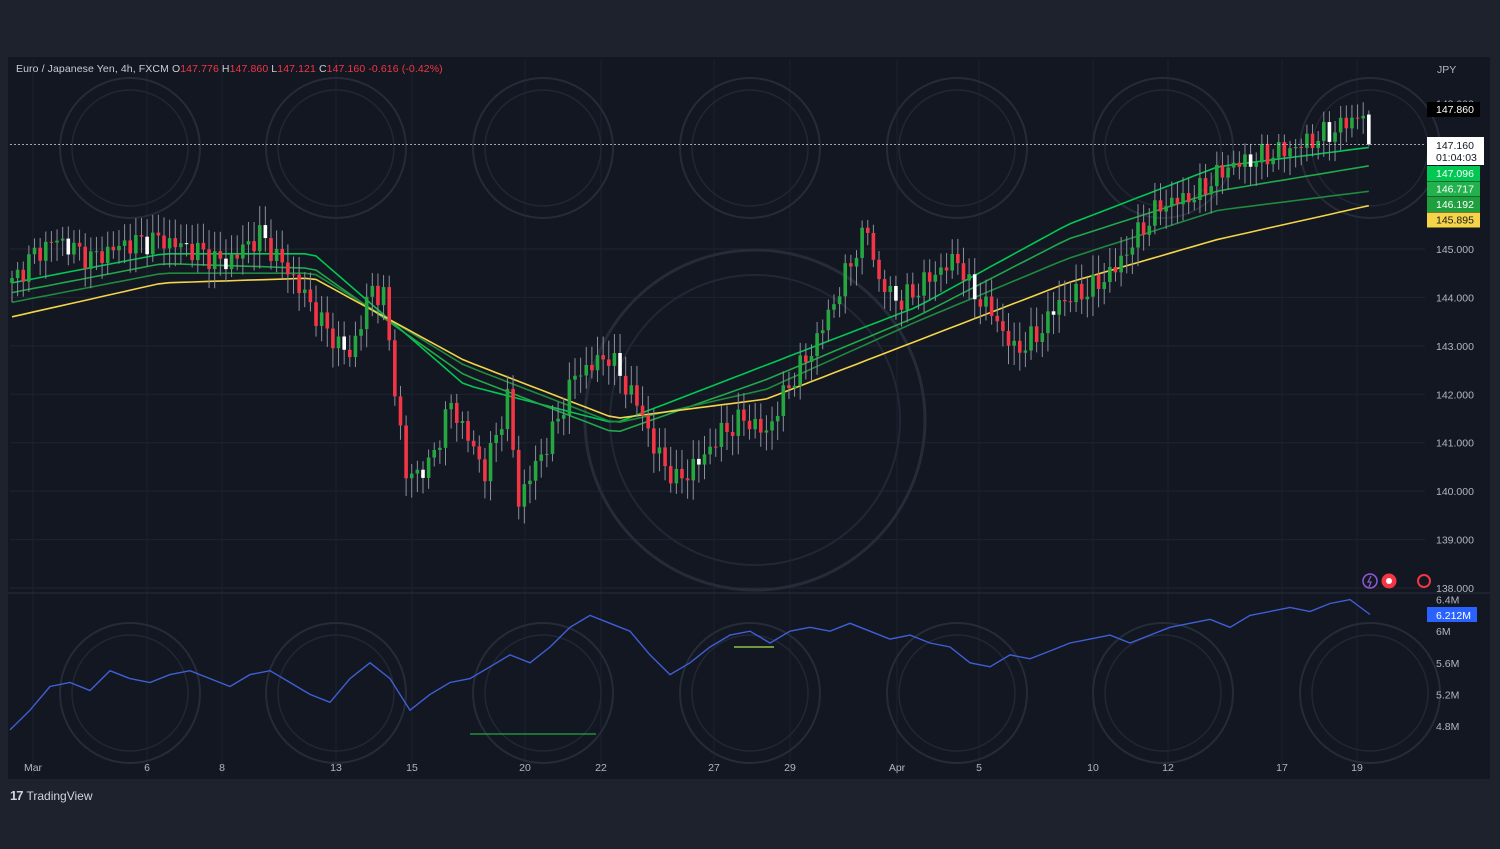 The image size is (1500, 849). Describe the element at coordinates (1443, 632) in the screenshot. I see `volume-tick: 6M` at that location.